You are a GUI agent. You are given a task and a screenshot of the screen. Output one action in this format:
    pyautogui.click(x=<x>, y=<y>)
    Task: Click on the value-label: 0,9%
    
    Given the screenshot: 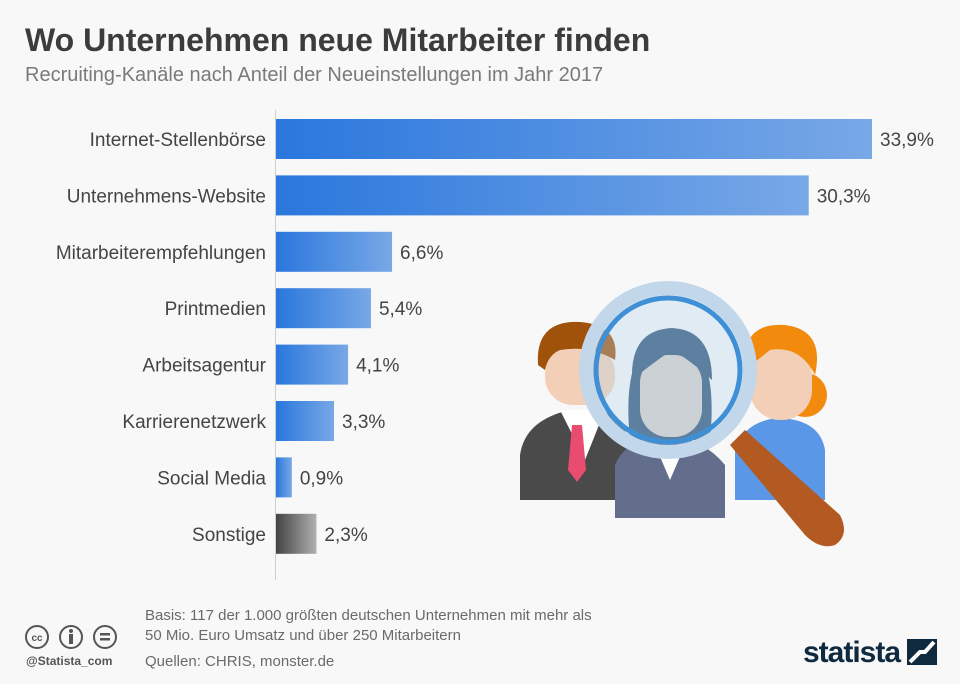 What is the action you would take?
    pyautogui.click(x=321, y=478)
    